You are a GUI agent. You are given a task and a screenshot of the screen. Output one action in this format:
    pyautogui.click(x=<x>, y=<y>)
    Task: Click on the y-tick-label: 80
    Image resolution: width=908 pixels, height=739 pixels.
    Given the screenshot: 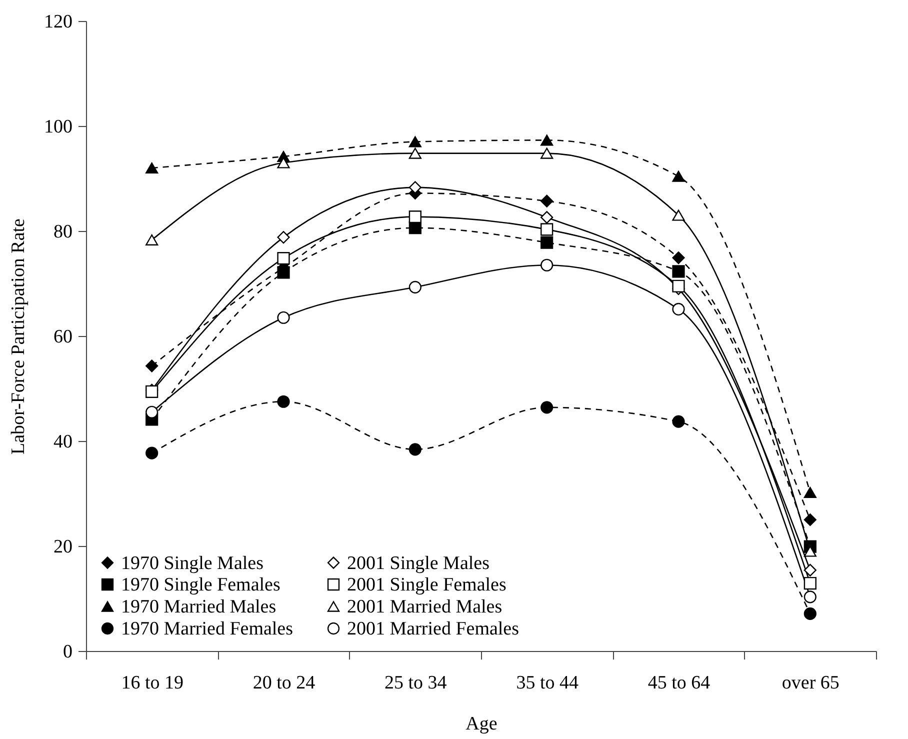 What is the action you would take?
    pyautogui.click(x=63, y=232)
    